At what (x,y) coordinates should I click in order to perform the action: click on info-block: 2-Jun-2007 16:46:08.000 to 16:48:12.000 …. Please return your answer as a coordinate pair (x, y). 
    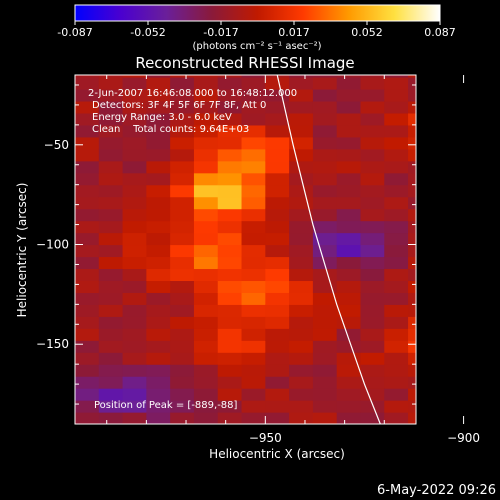
    Looking at the image, I should click on (192, 111).